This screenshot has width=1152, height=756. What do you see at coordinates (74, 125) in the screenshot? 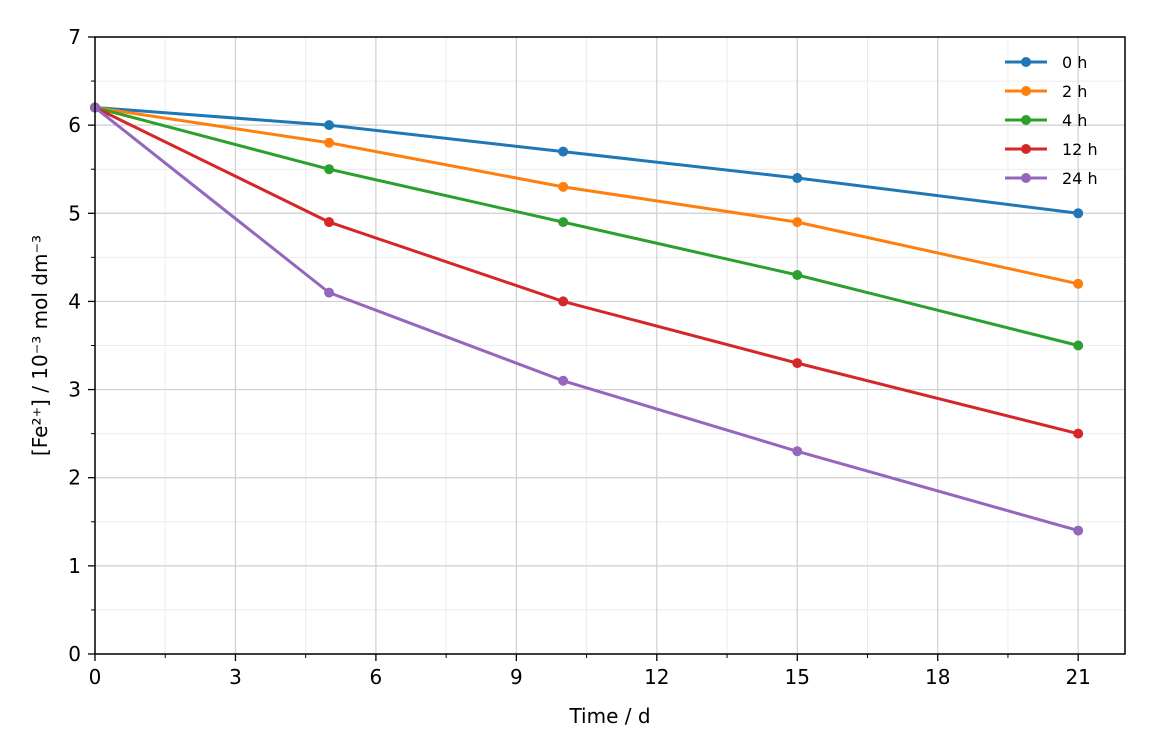
I see `y-tick-label: 6` at bounding box center [74, 125].